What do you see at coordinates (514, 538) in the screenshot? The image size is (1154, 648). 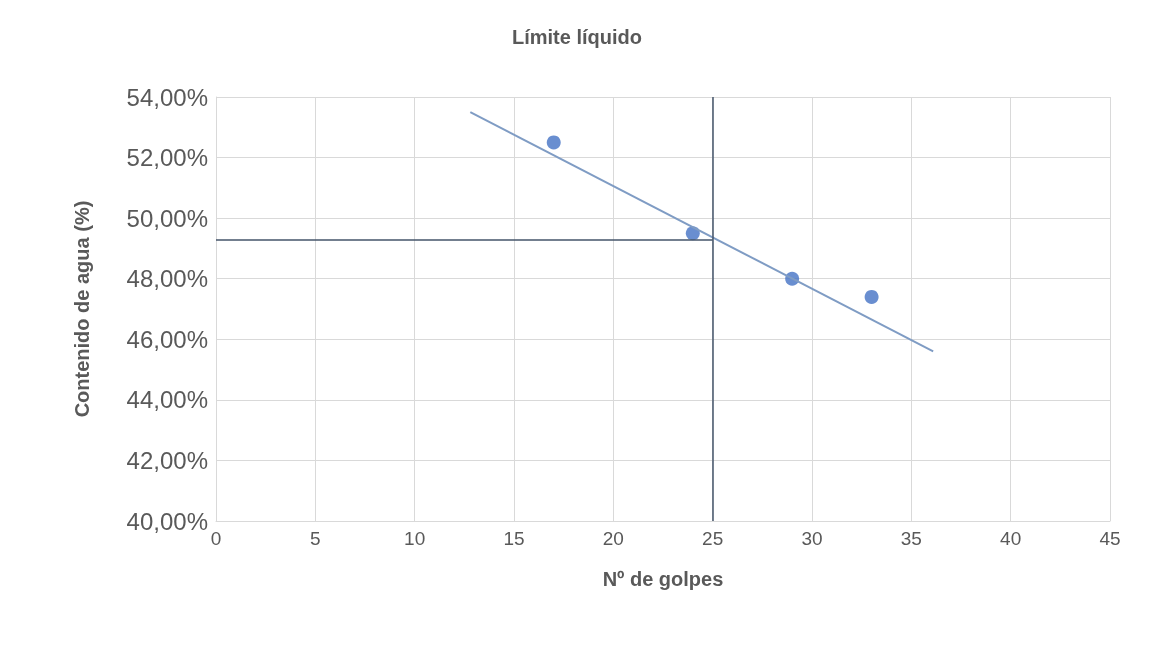 I see `x-tick-label: 15` at bounding box center [514, 538].